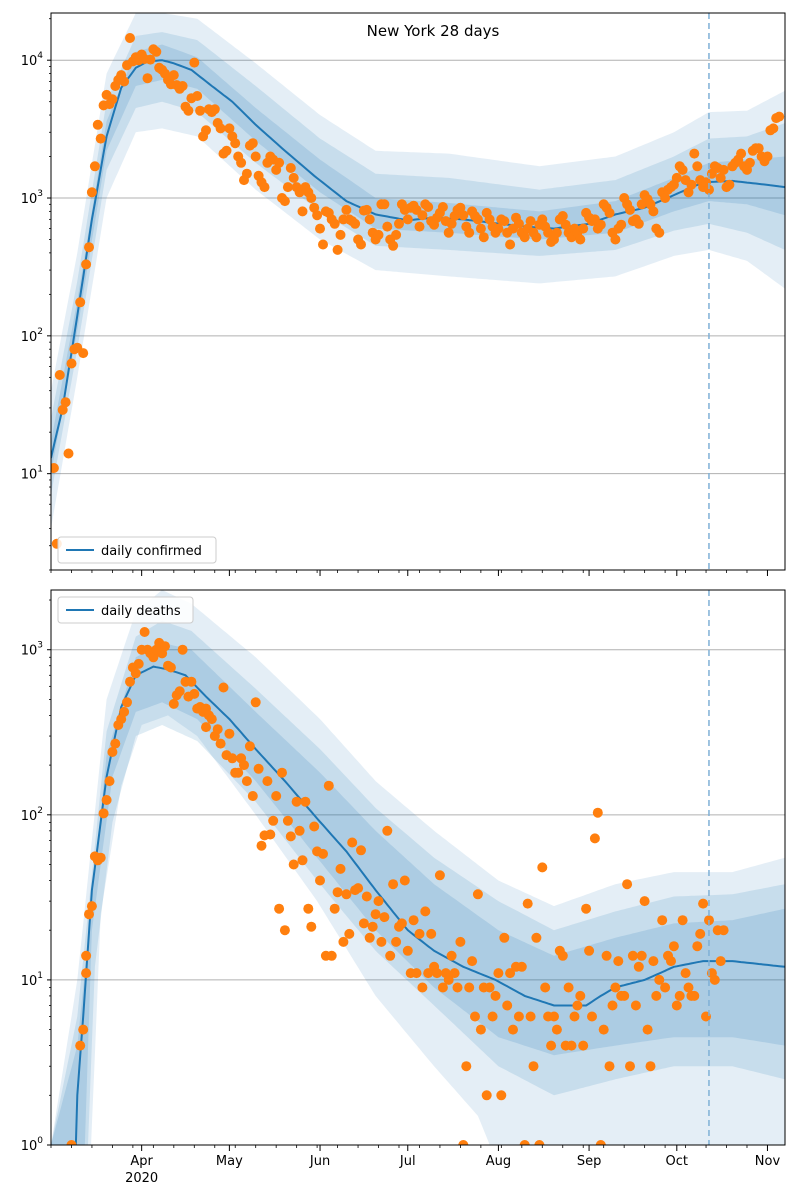 This screenshot has height=1204, width=800. I want to click on chart-title: New York 28 days, so click(433, 31).